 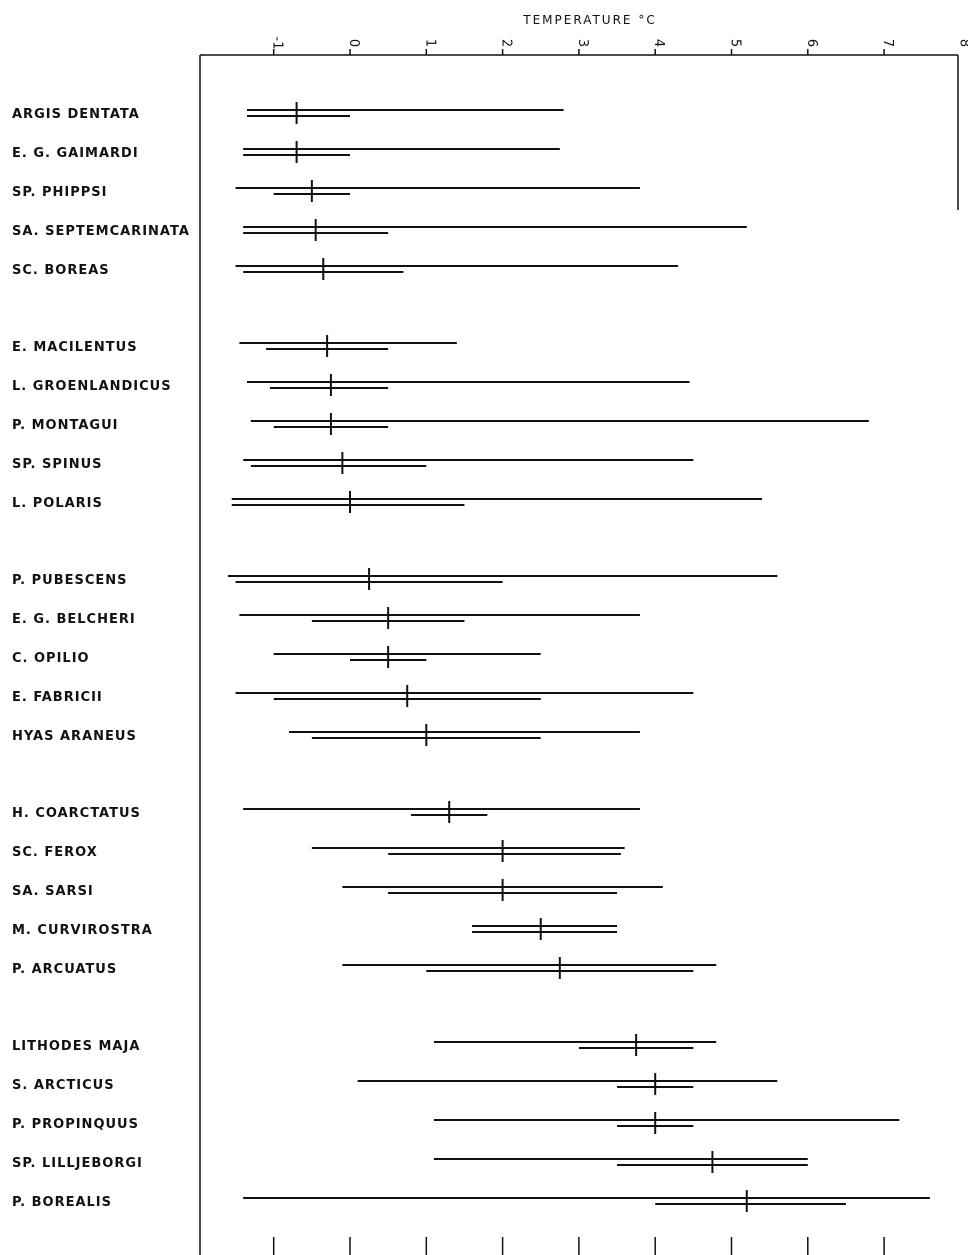 What do you see at coordinates (326, 735) in the screenshot?
I see `species-row: HYAS ARANEUS` at bounding box center [326, 735].